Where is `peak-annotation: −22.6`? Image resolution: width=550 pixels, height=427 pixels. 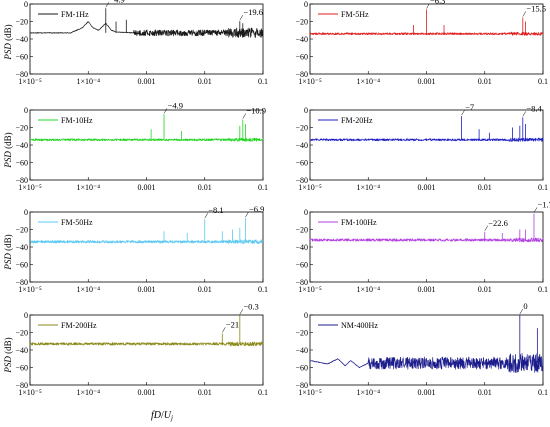
peak-annotation: −22.6 is located at coordinates (498, 223).